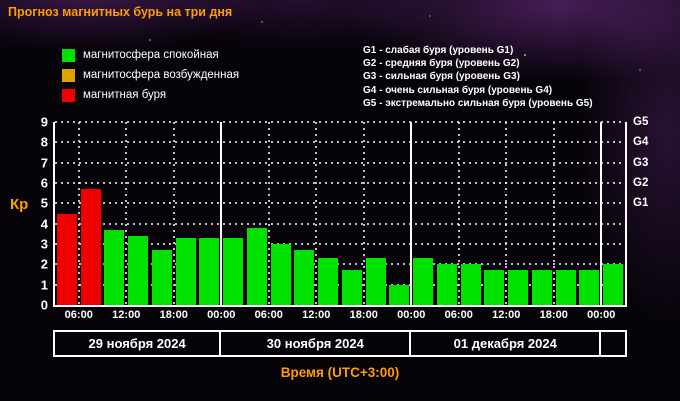  I want to click on y-tick-label: 7, so click(44, 163).